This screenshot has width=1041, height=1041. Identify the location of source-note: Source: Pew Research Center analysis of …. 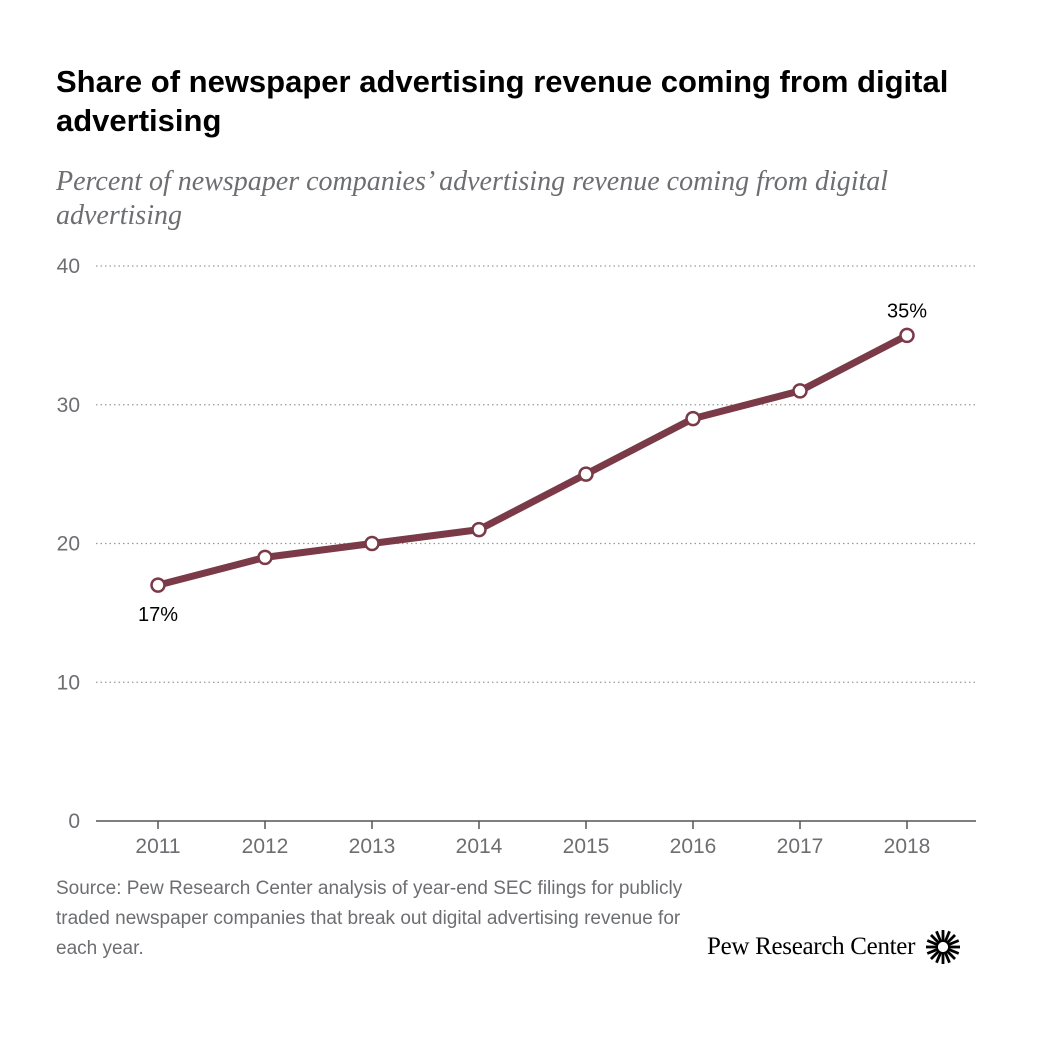
(369, 918).